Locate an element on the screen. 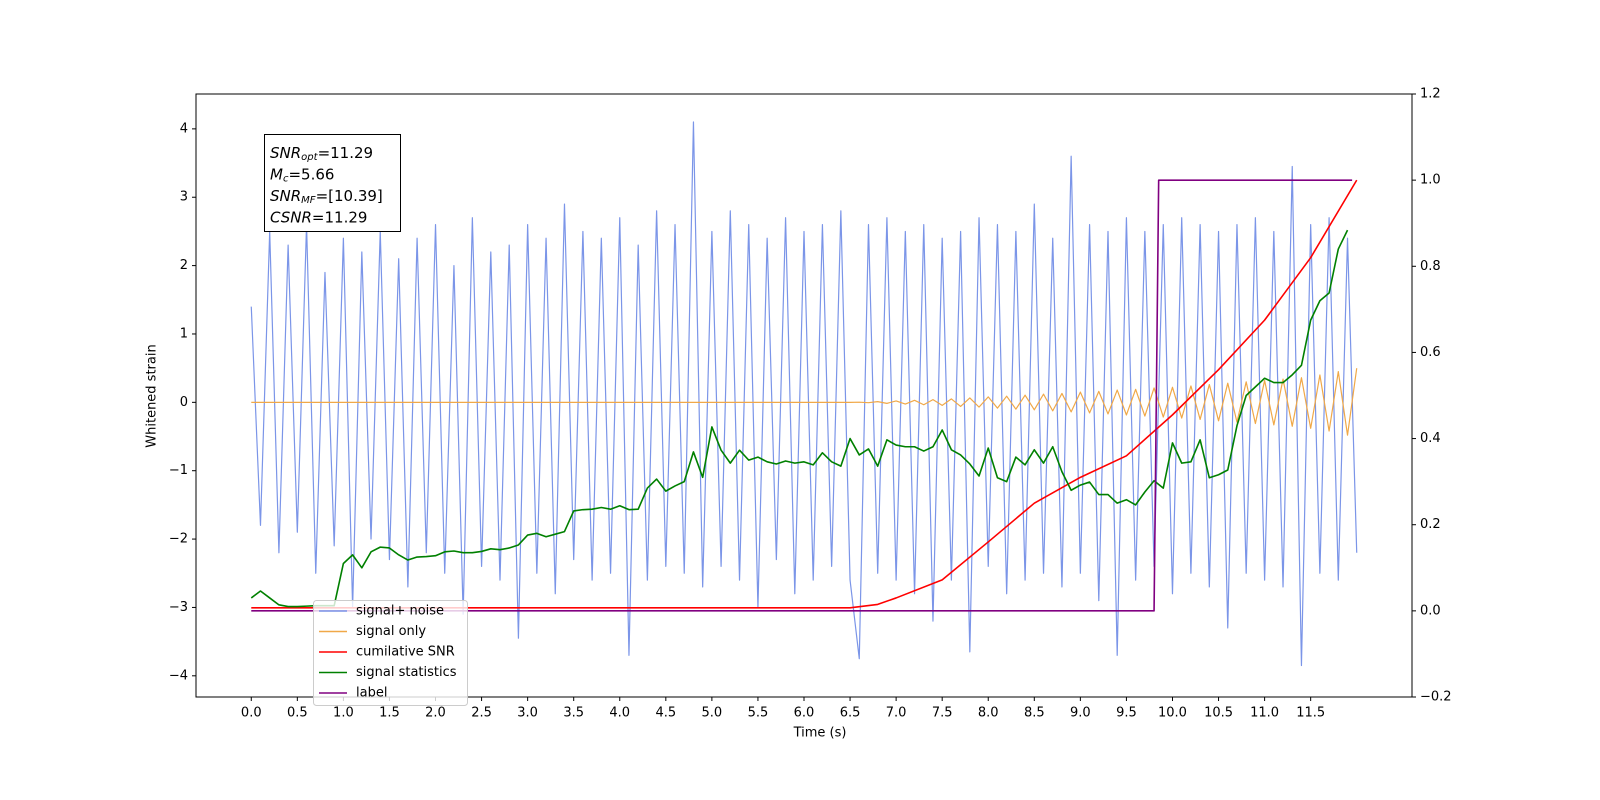 The height and width of the screenshot is (800, 1600). legend-label: signal only is located at coordinates (391, 631).